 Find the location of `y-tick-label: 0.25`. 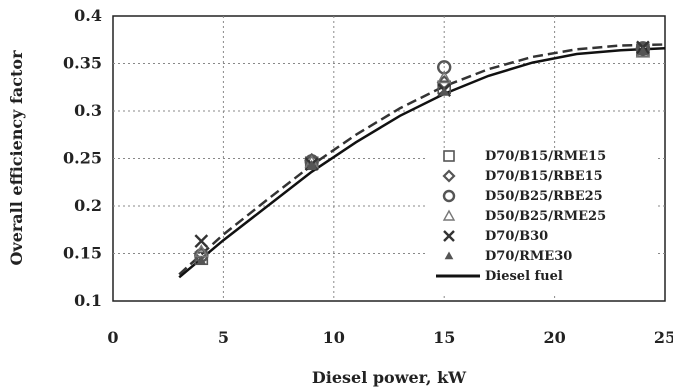

y-tick-label: 0.25 is located at coordinates (82, 158).